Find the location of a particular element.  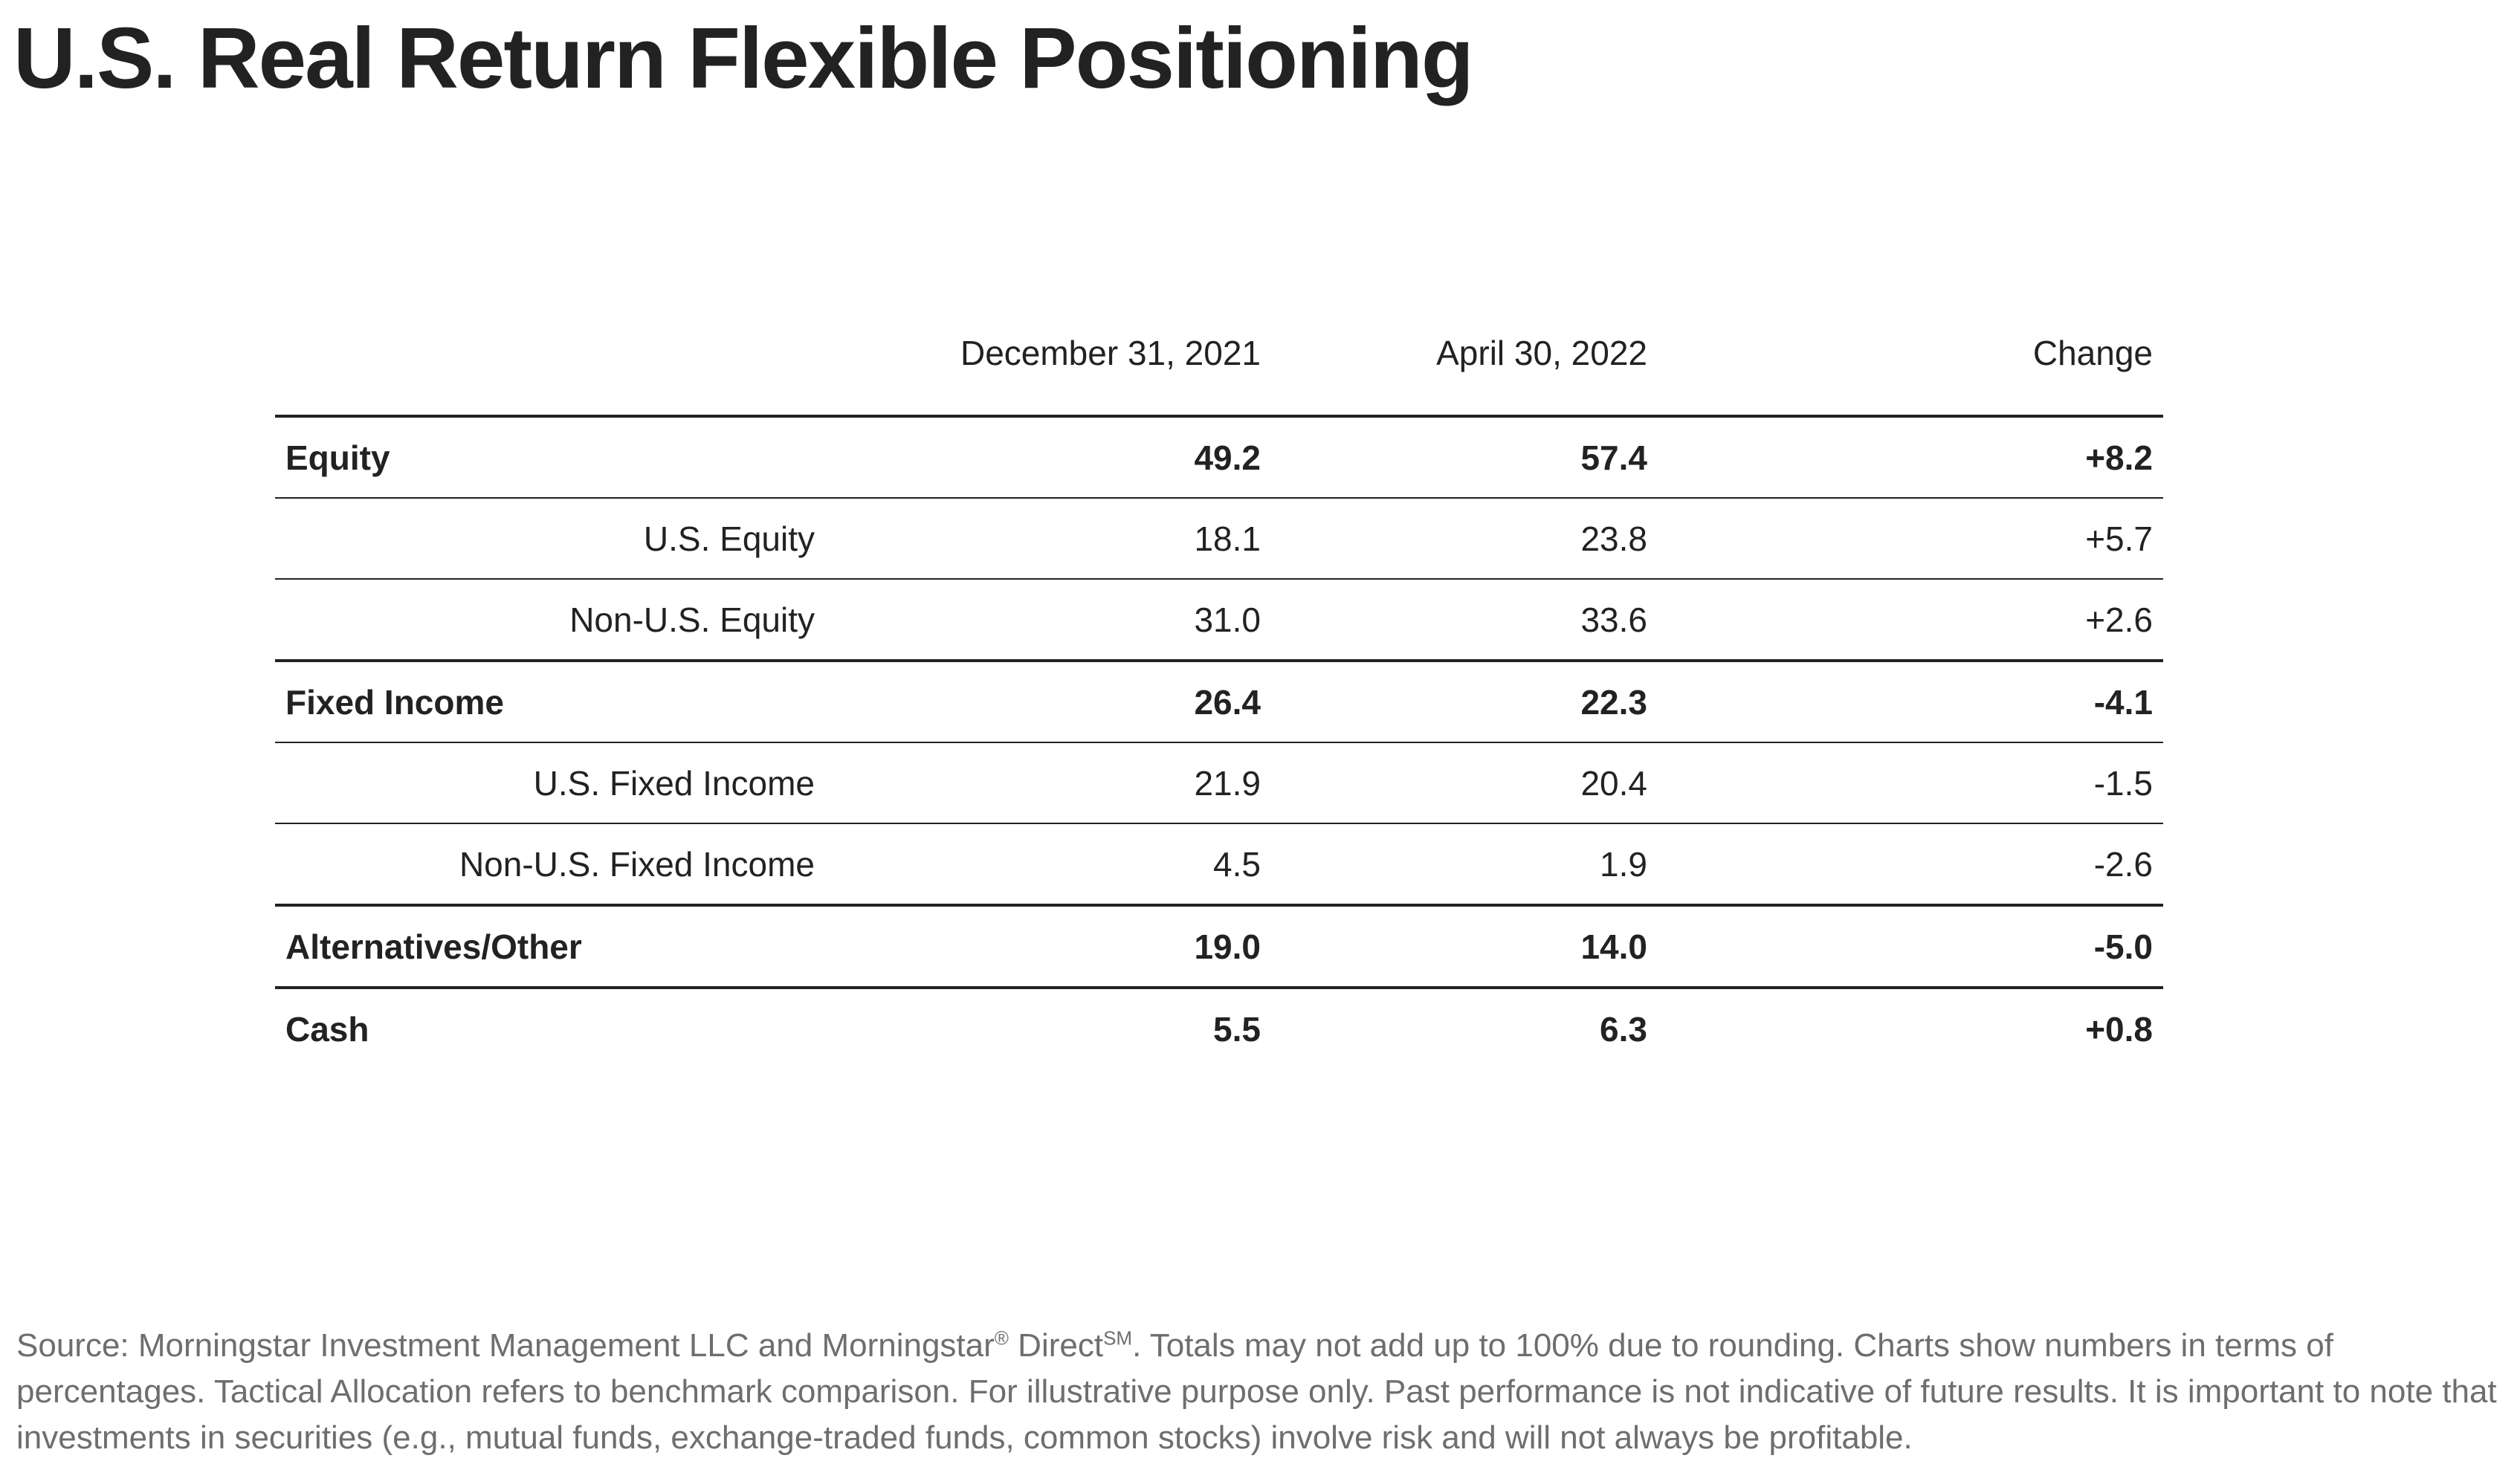

service-mark: SM is located at coordinates (1118, 1338).